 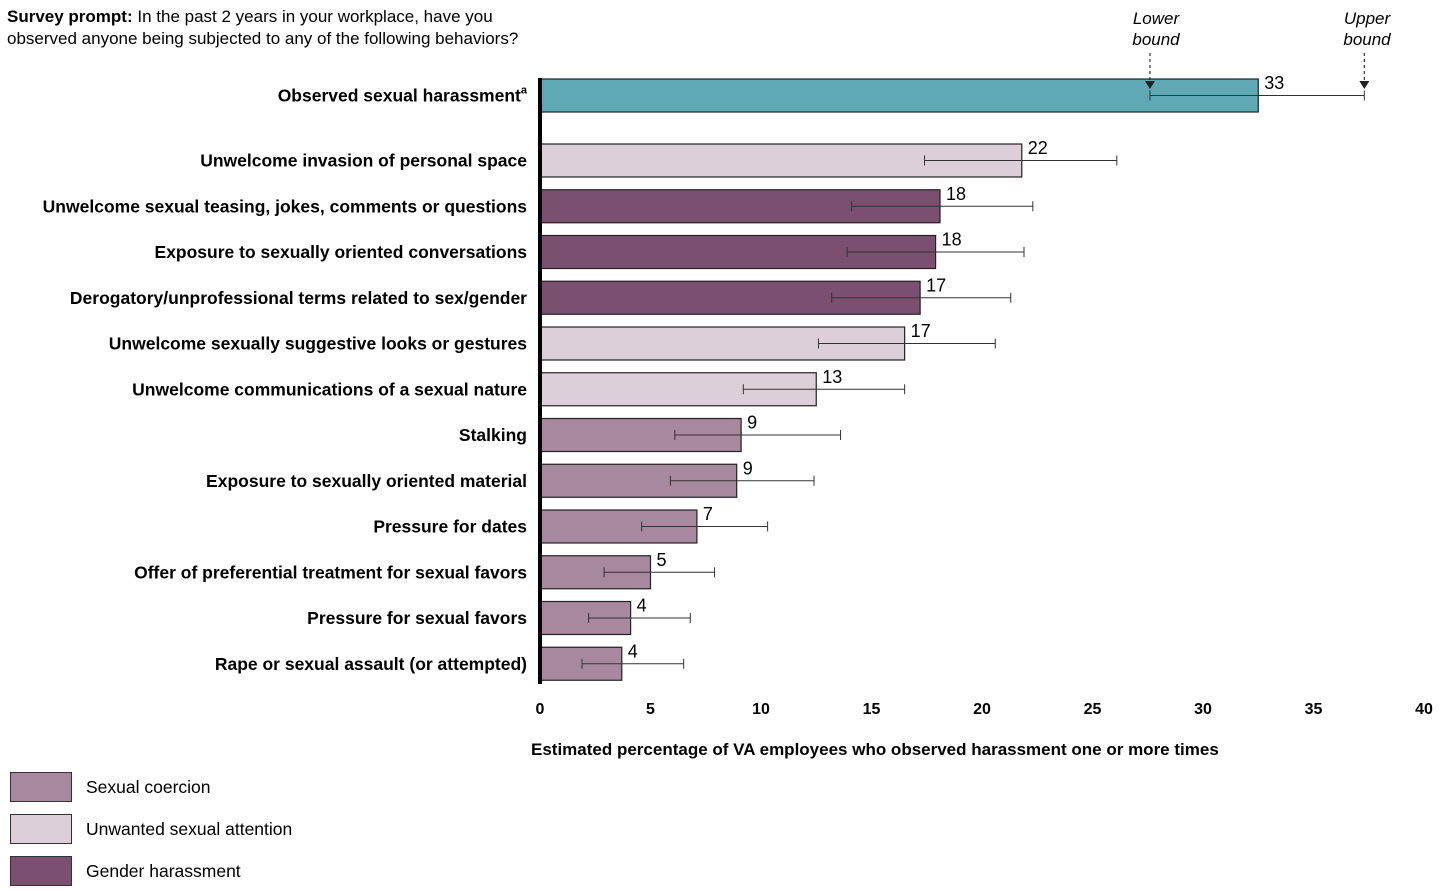 I want to click on category-label: Rape or sexual assault (or attempted), so click(x=371, y=664).